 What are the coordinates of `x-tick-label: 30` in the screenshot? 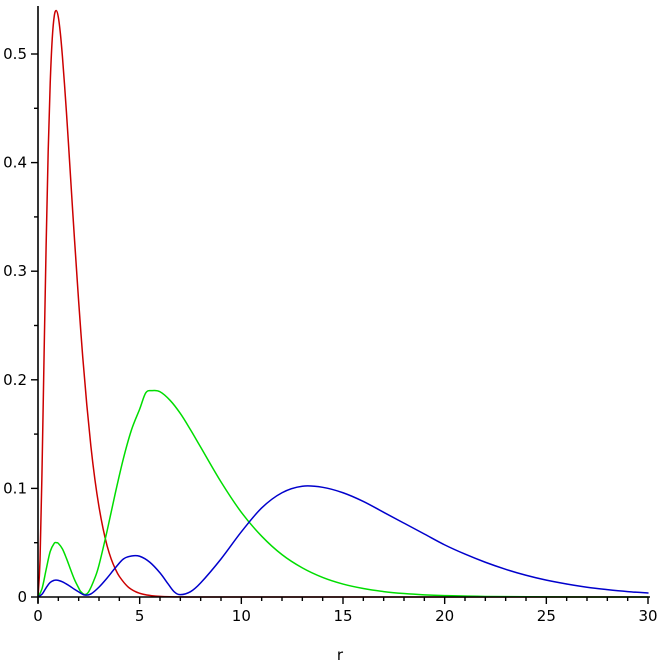 It's located at (647, 616).